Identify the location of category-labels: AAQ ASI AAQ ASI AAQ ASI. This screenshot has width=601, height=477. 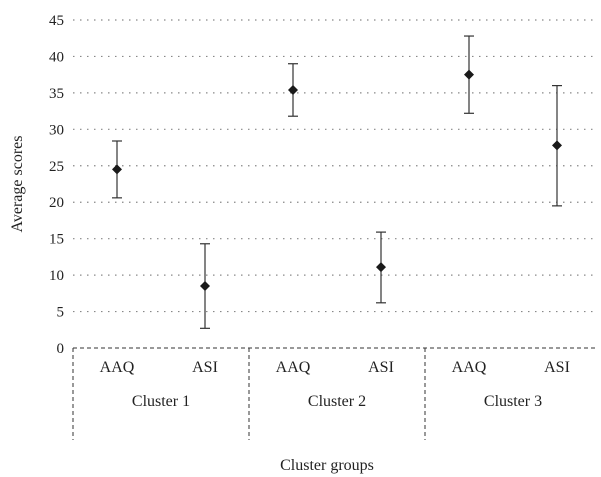
(335, 367).